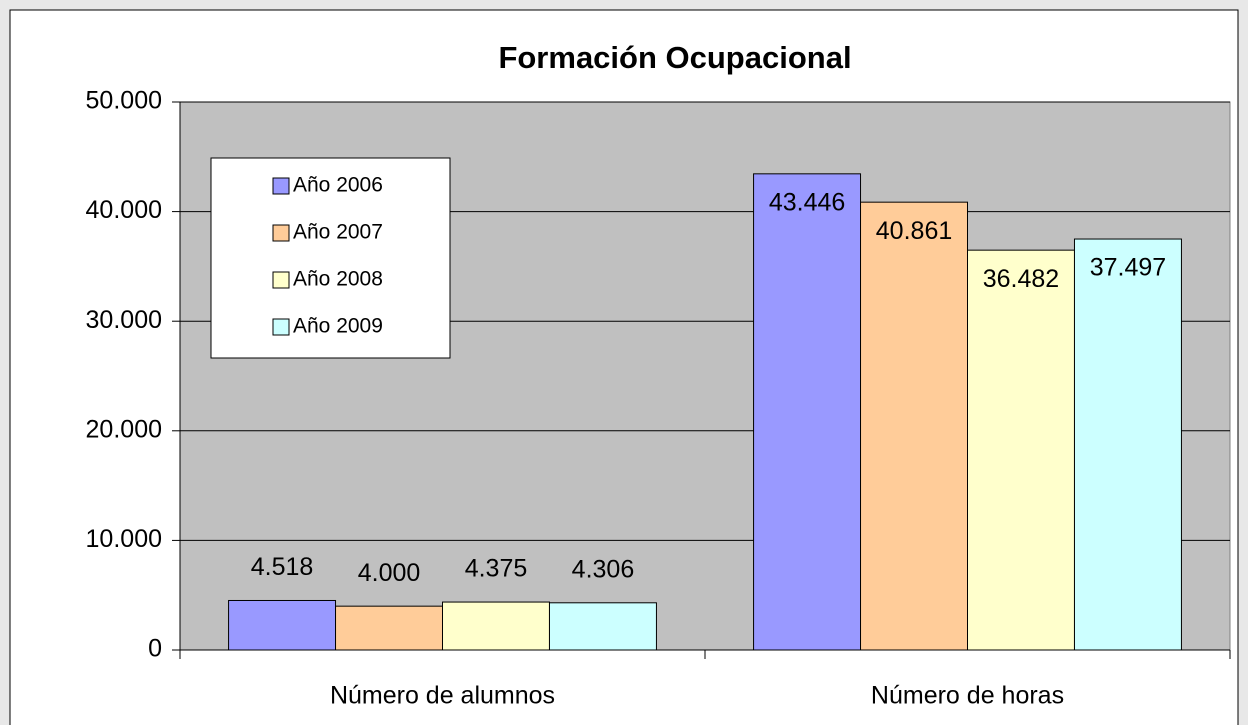 The height and width of the screenshot is (725, 1248). What do you see at coordinates (442, 696) in the screenshot?
I see `x-tick-label: Número de alumnos` at bounding box center [442, 696].